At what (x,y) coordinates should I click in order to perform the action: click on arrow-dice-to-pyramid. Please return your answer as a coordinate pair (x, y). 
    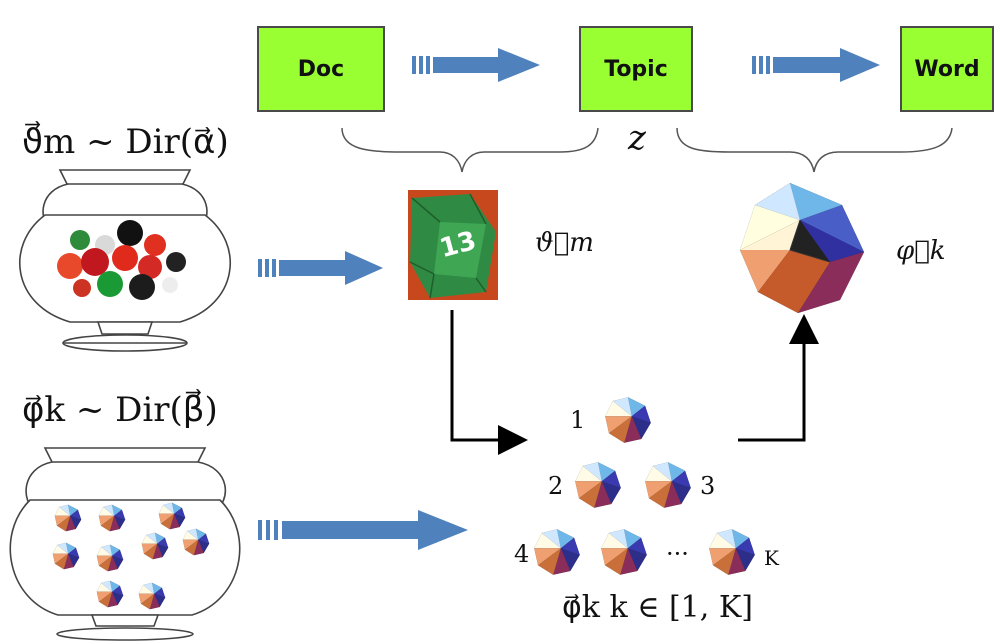
    Looking at the image, I should click on (489, 382).